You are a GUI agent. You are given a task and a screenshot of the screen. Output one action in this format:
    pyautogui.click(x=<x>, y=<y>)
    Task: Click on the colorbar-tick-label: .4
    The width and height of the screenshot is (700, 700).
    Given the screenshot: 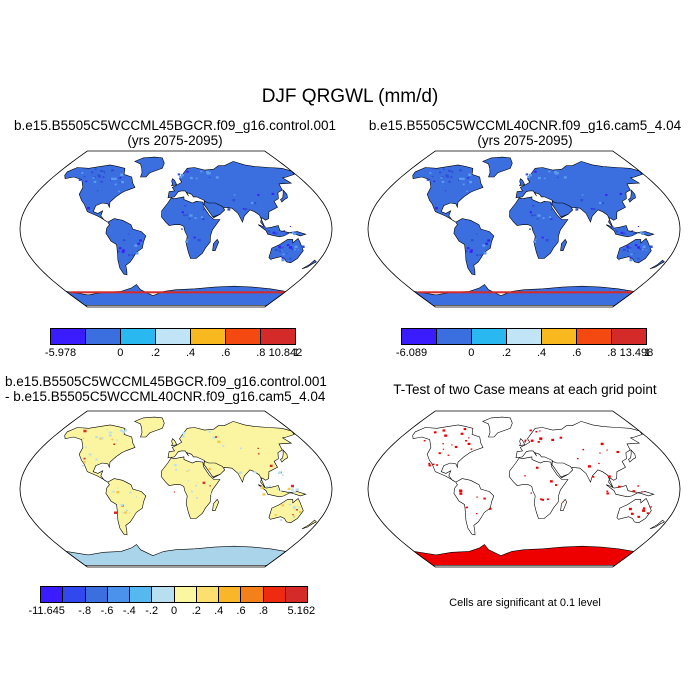 What is the action you would take?
    pyautogui.click(x=219, y=611)
    